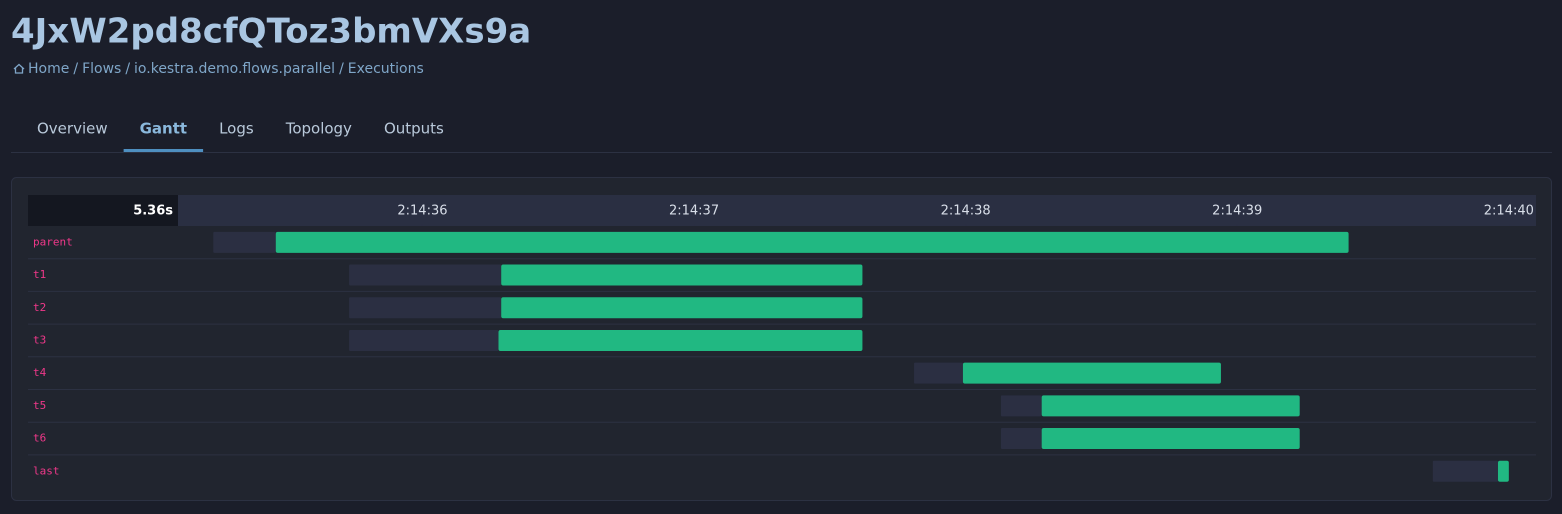 Image resolution: width=1562 pixels, height=514 pixels. What do you see at coordinates (966, 211) in the screenshot?
I see `x-tick-label: 2:14:38` at bounding box center [966, 211].